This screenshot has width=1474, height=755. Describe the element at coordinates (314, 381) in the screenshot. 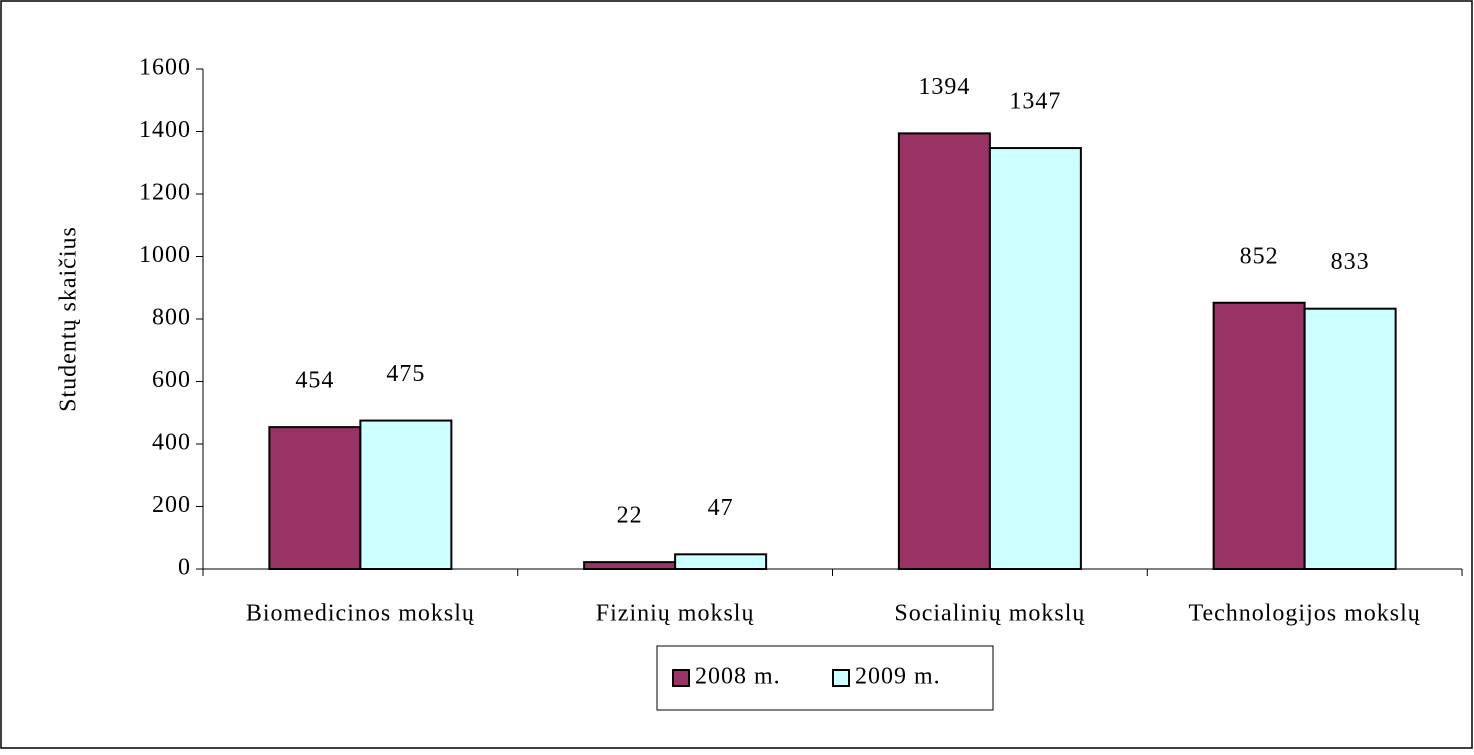

I see `value-label: 454` at that location.